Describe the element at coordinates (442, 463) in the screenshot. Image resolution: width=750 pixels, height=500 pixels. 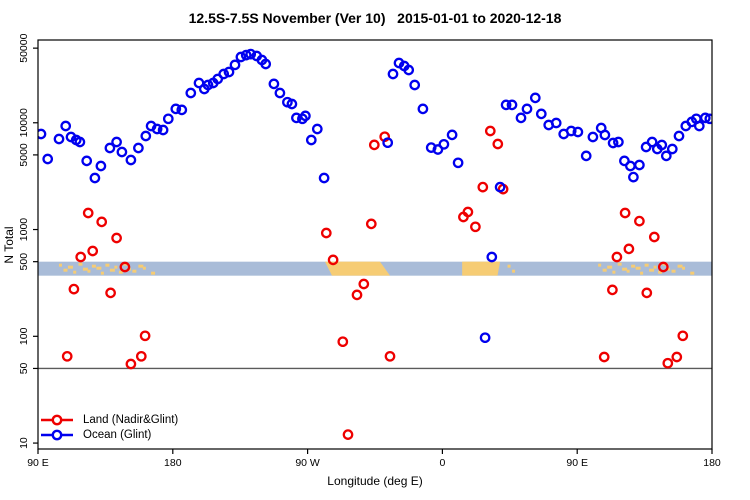
I see `x-tick-label: 0` at that location.